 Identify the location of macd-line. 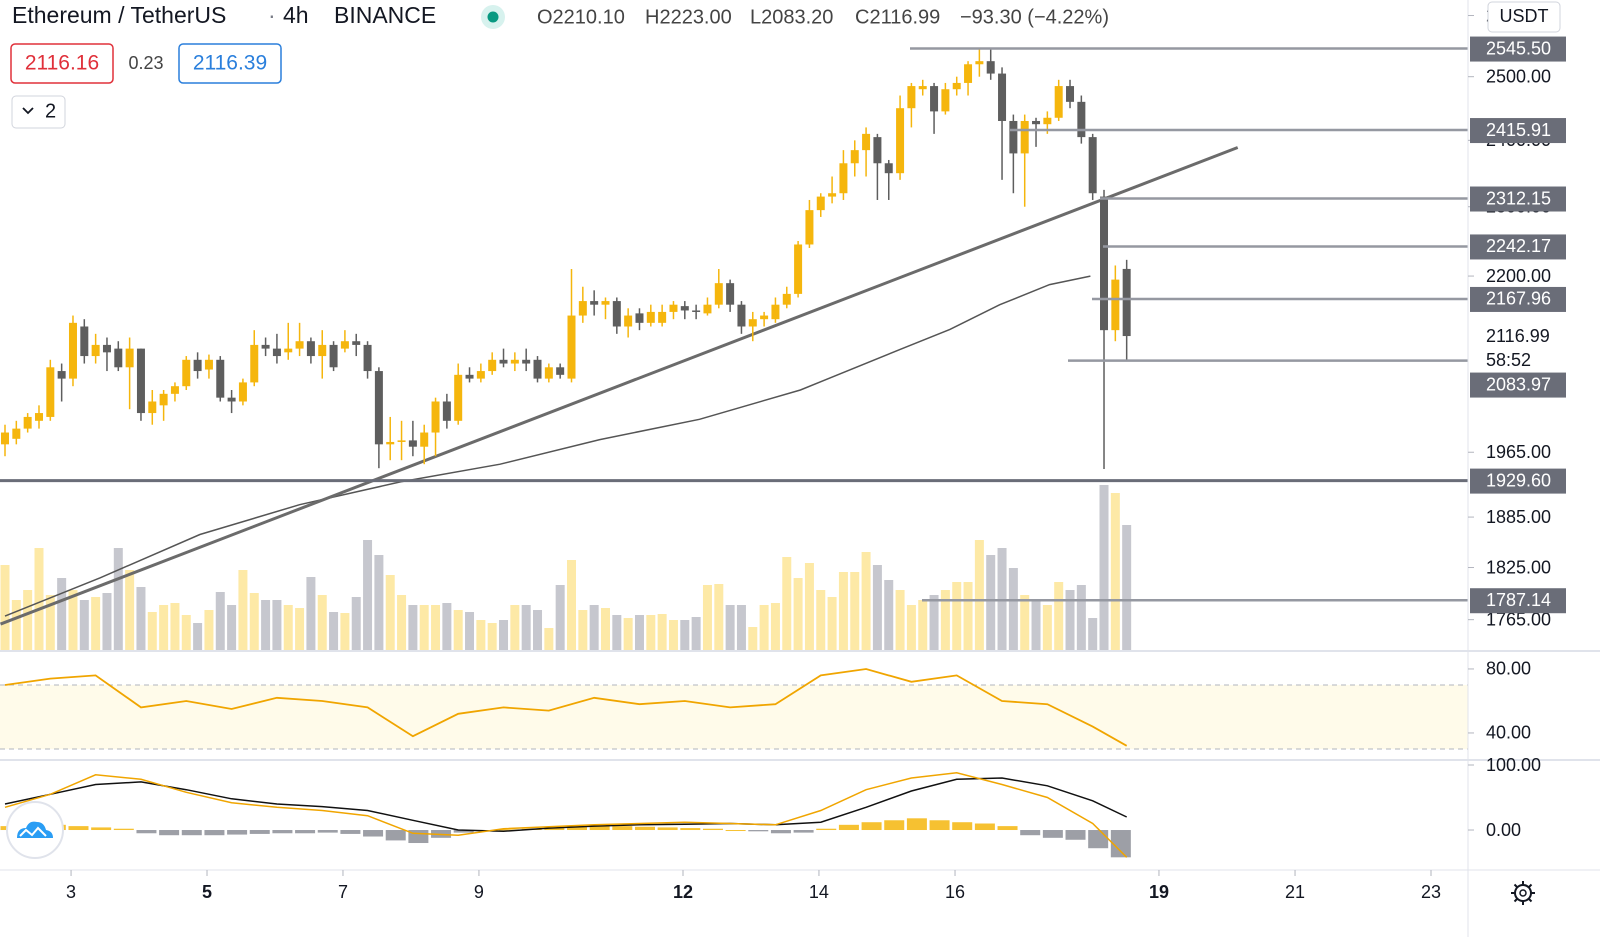
(566, 815).